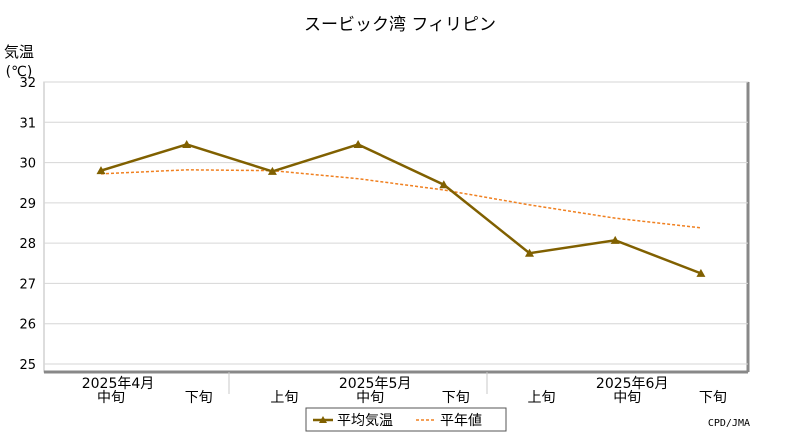 Image resolution: width=800 pixels, height=440 pixels. Describe the element at coordinates (365, 421) in the screenshot. I see `legend-label-mean: 平均気温` at that location.